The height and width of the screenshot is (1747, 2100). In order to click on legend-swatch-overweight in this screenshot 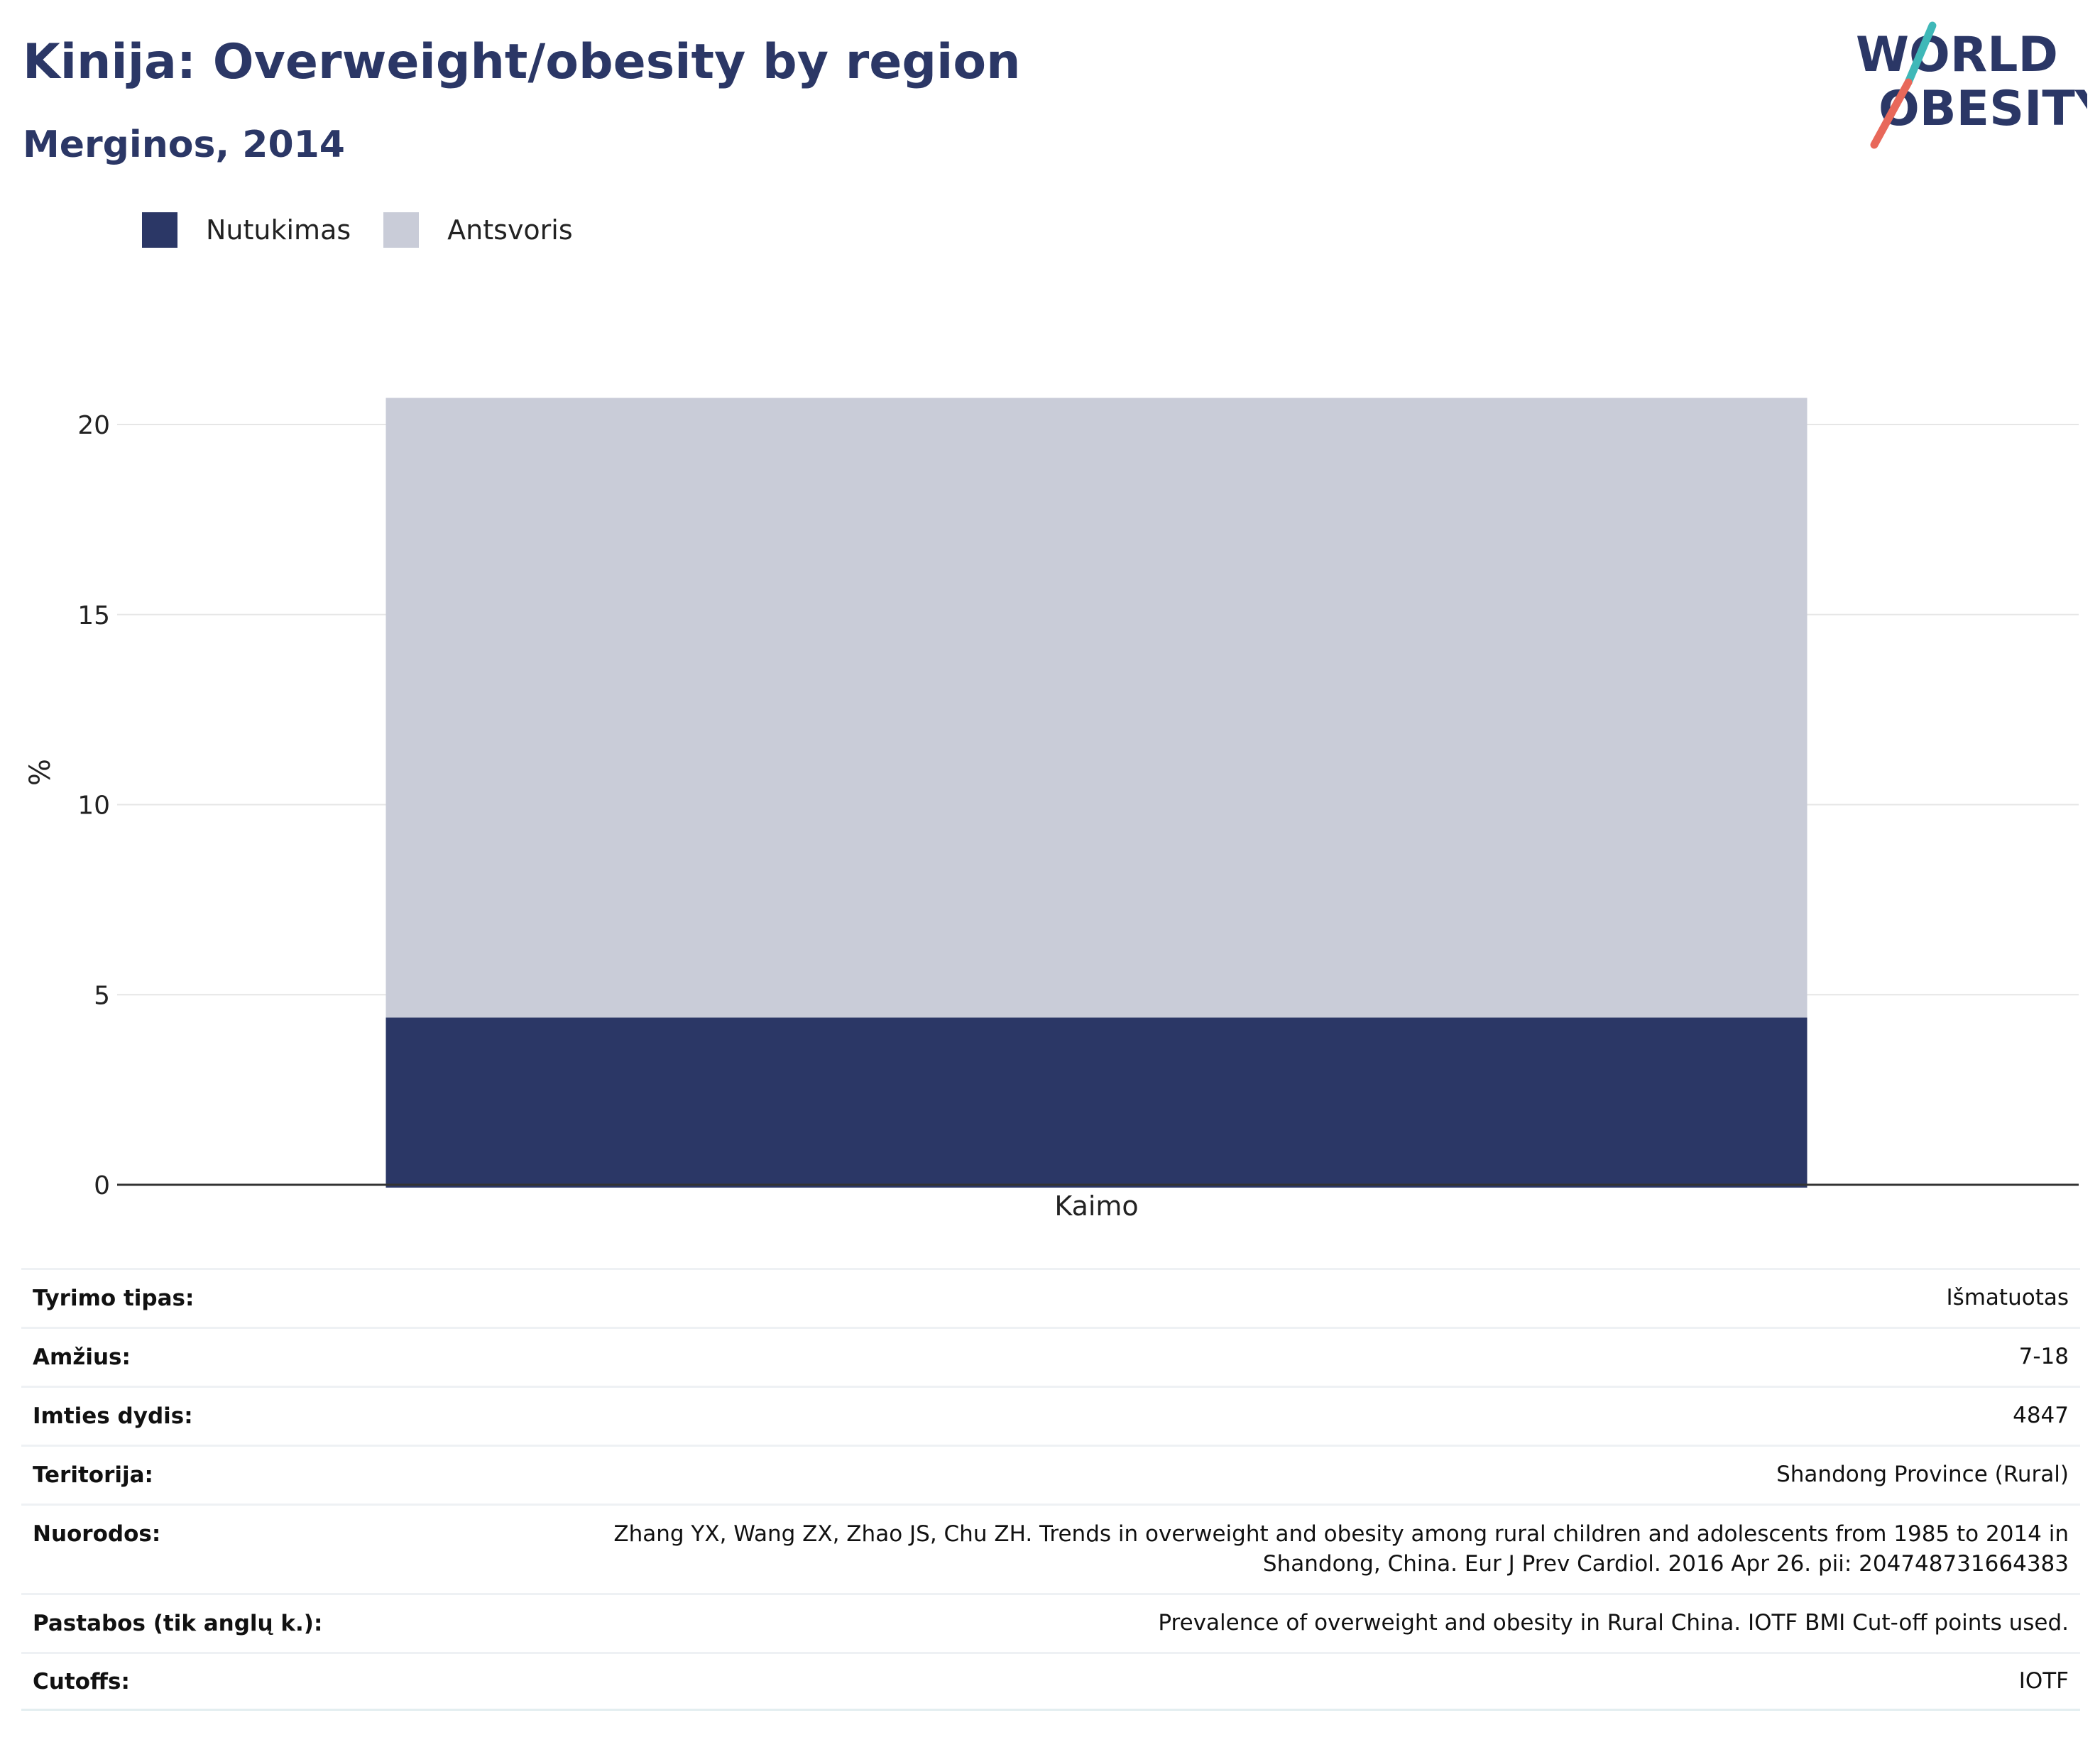, I will do `click(401, 230)`.